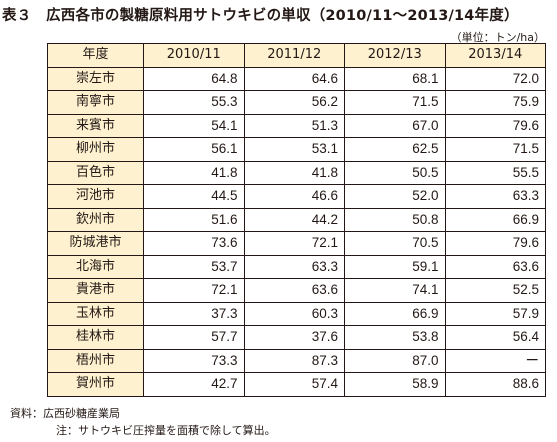 Image resolution: width=557 pixels, height=442 pixels. I want to click on yield-value: 64.6, so click(294, 78).